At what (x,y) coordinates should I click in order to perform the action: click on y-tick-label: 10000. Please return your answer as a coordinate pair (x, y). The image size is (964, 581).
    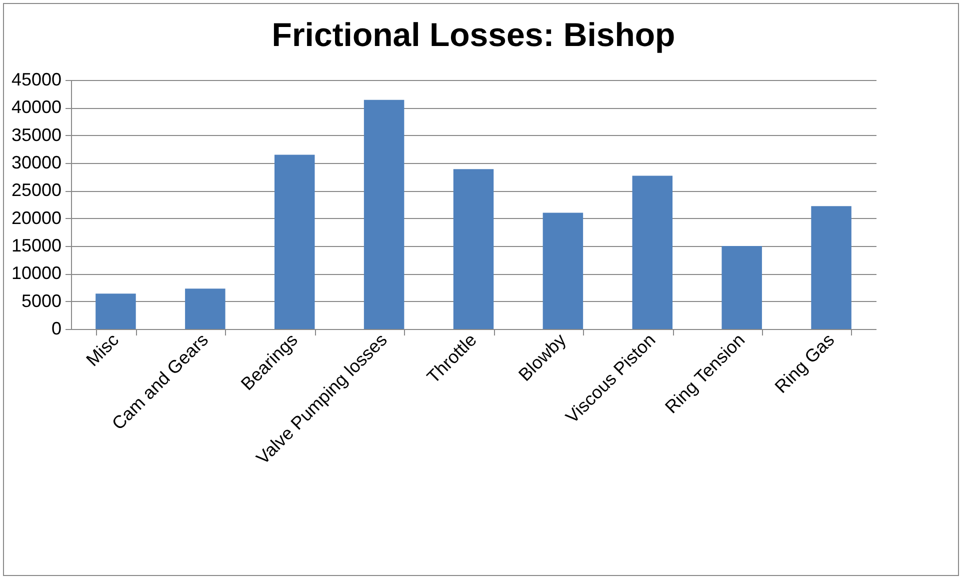
    Looking at the image, I should click on (36, 273).